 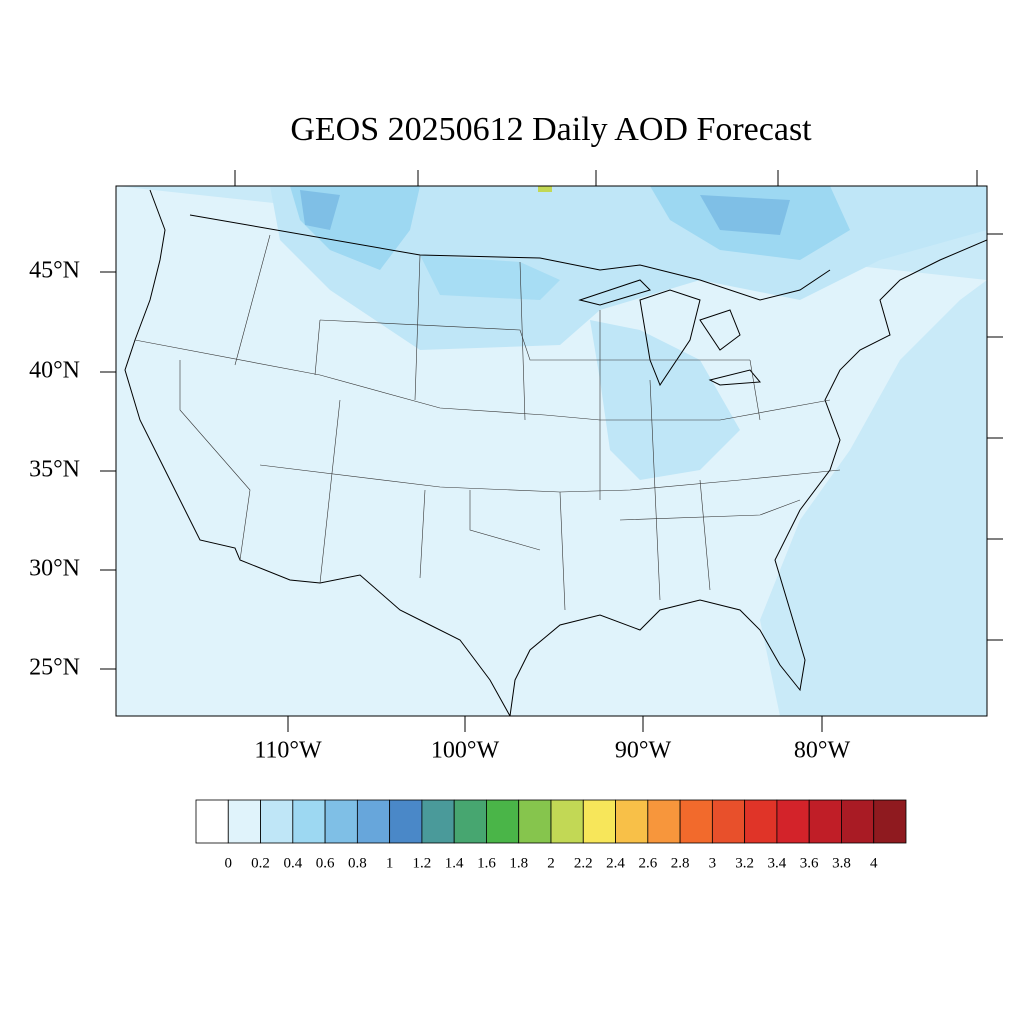 What do you see at coordinates (325, 863) in the screenshot?
I see `colorbar-label: 0.6` at bounding box center [325, 863].